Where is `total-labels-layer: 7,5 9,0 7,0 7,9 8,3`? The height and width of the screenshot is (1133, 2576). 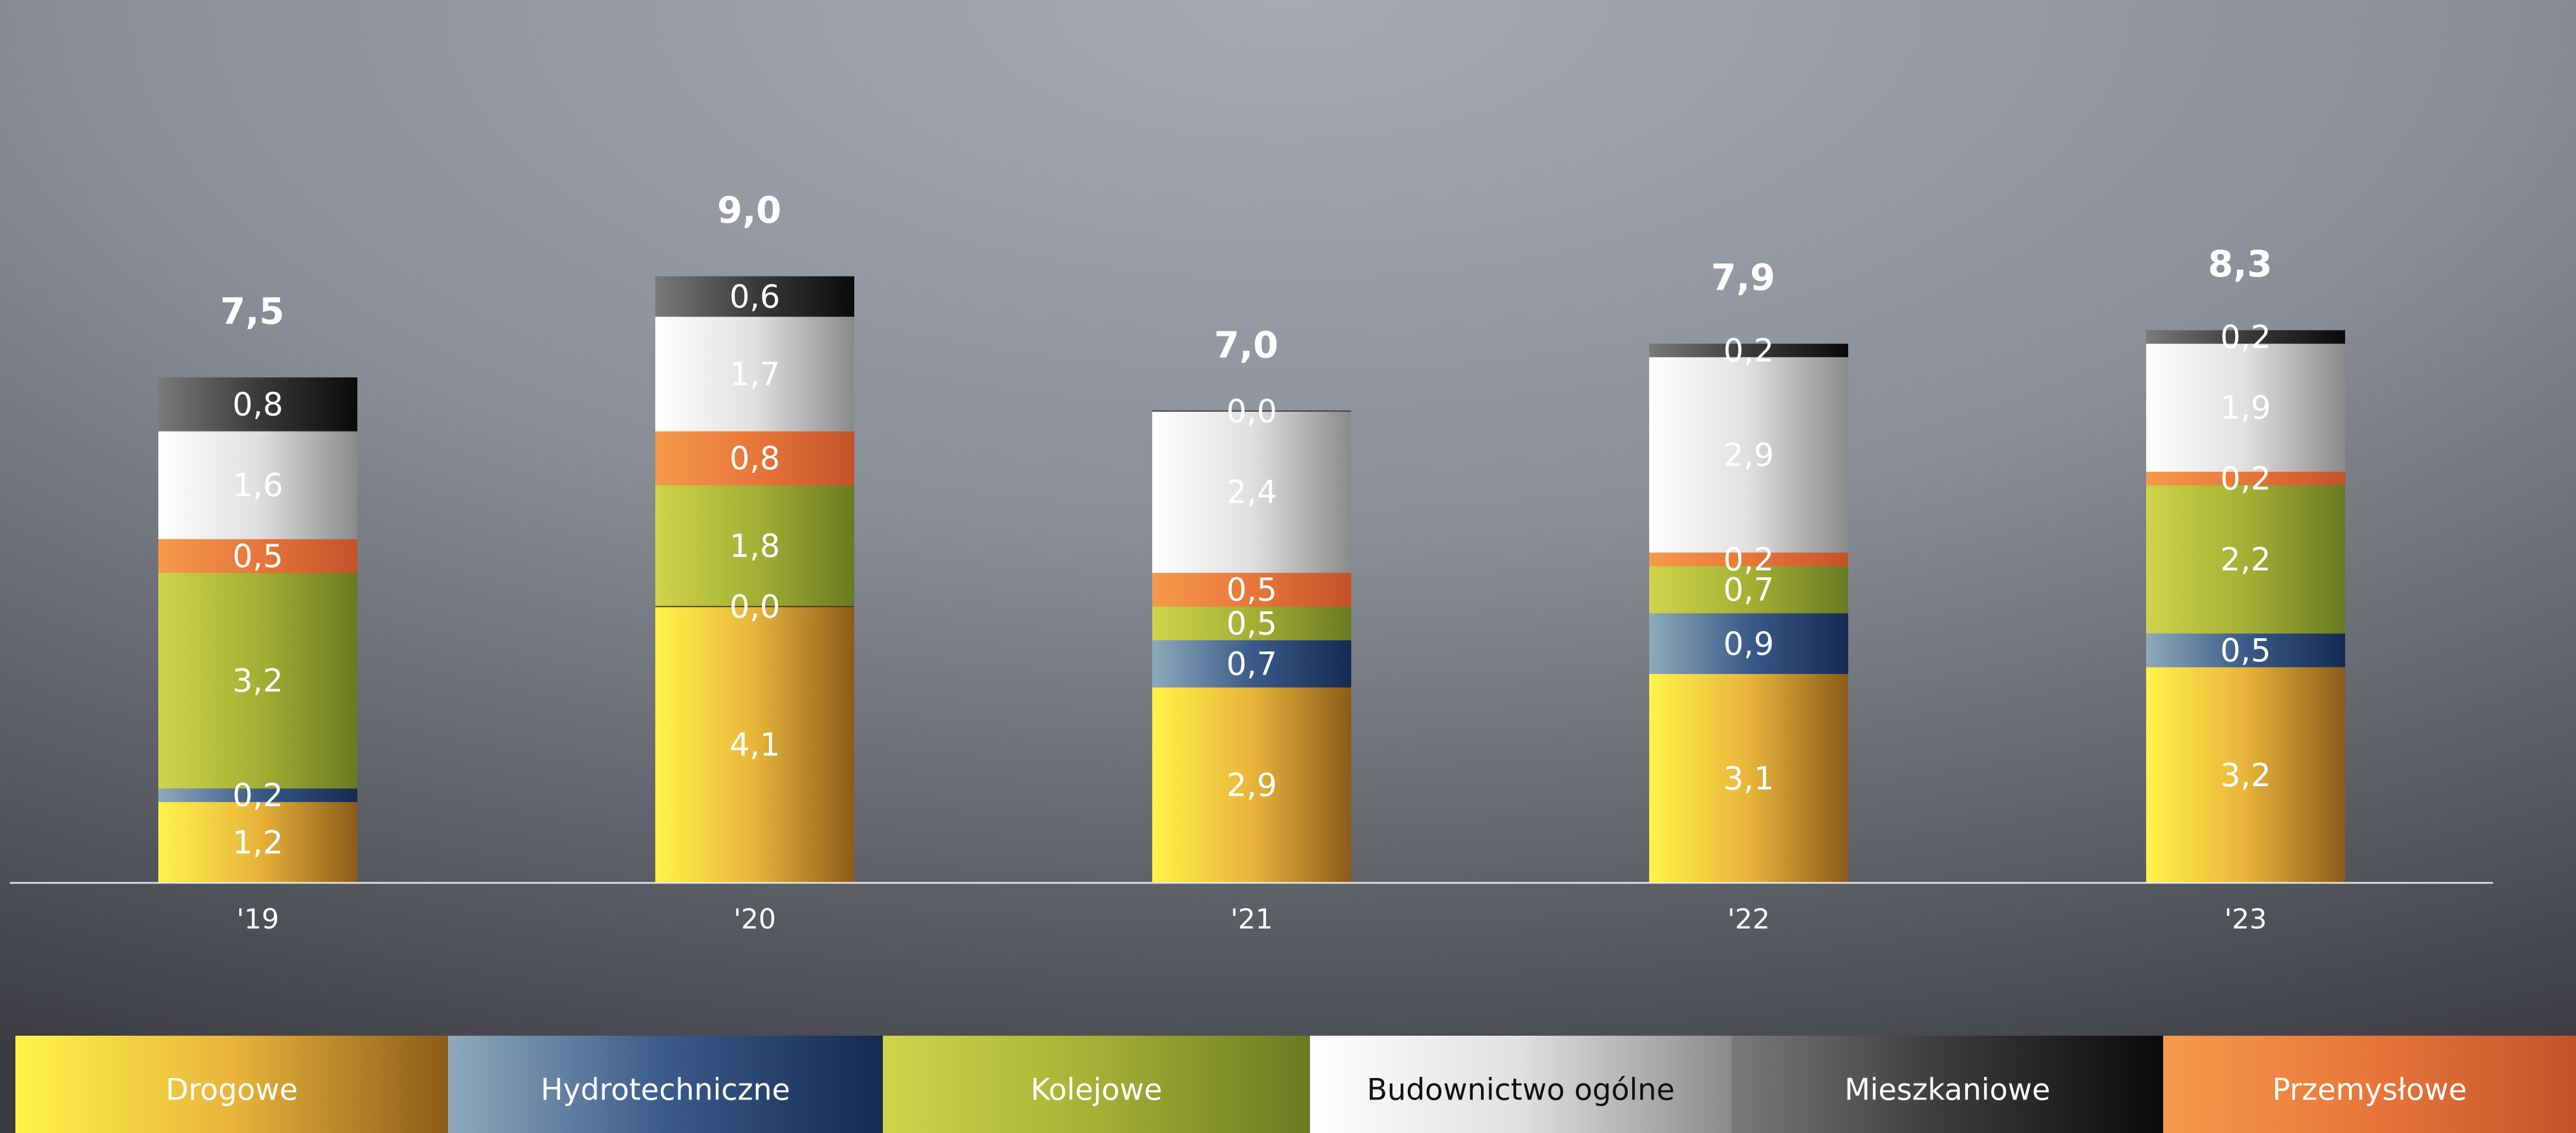
total-labels-layer: 7,5 9,0 7,0 7,9 8,3 is located at coordinates (1246, 277).